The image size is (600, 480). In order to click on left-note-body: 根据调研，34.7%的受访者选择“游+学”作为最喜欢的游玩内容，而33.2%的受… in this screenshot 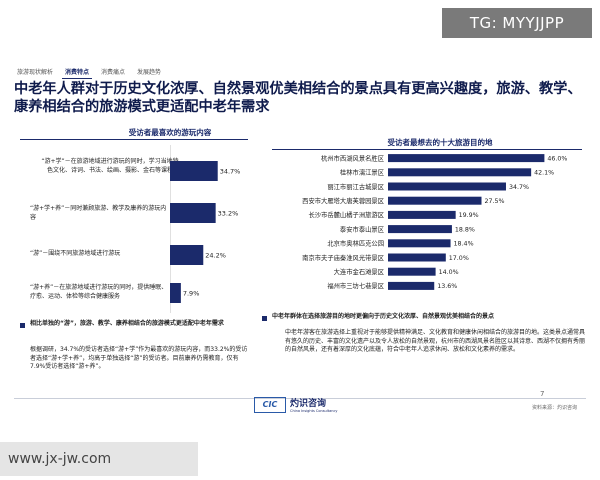, I will do `click(139, 358)`.